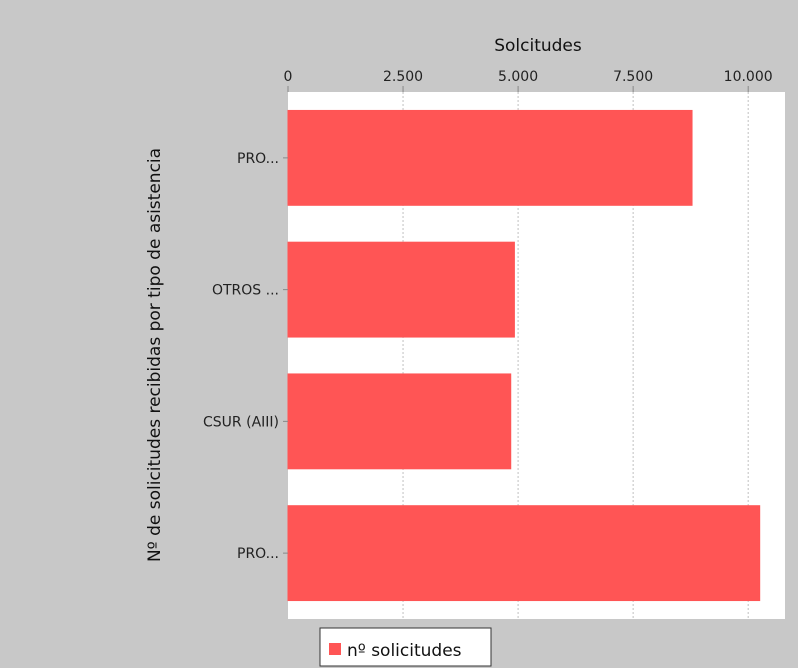 The image size is (798, 668). Describe the element at coordinates (404, 651) in the screenshot. I see `legend-label: nº solicitudes` at that location.